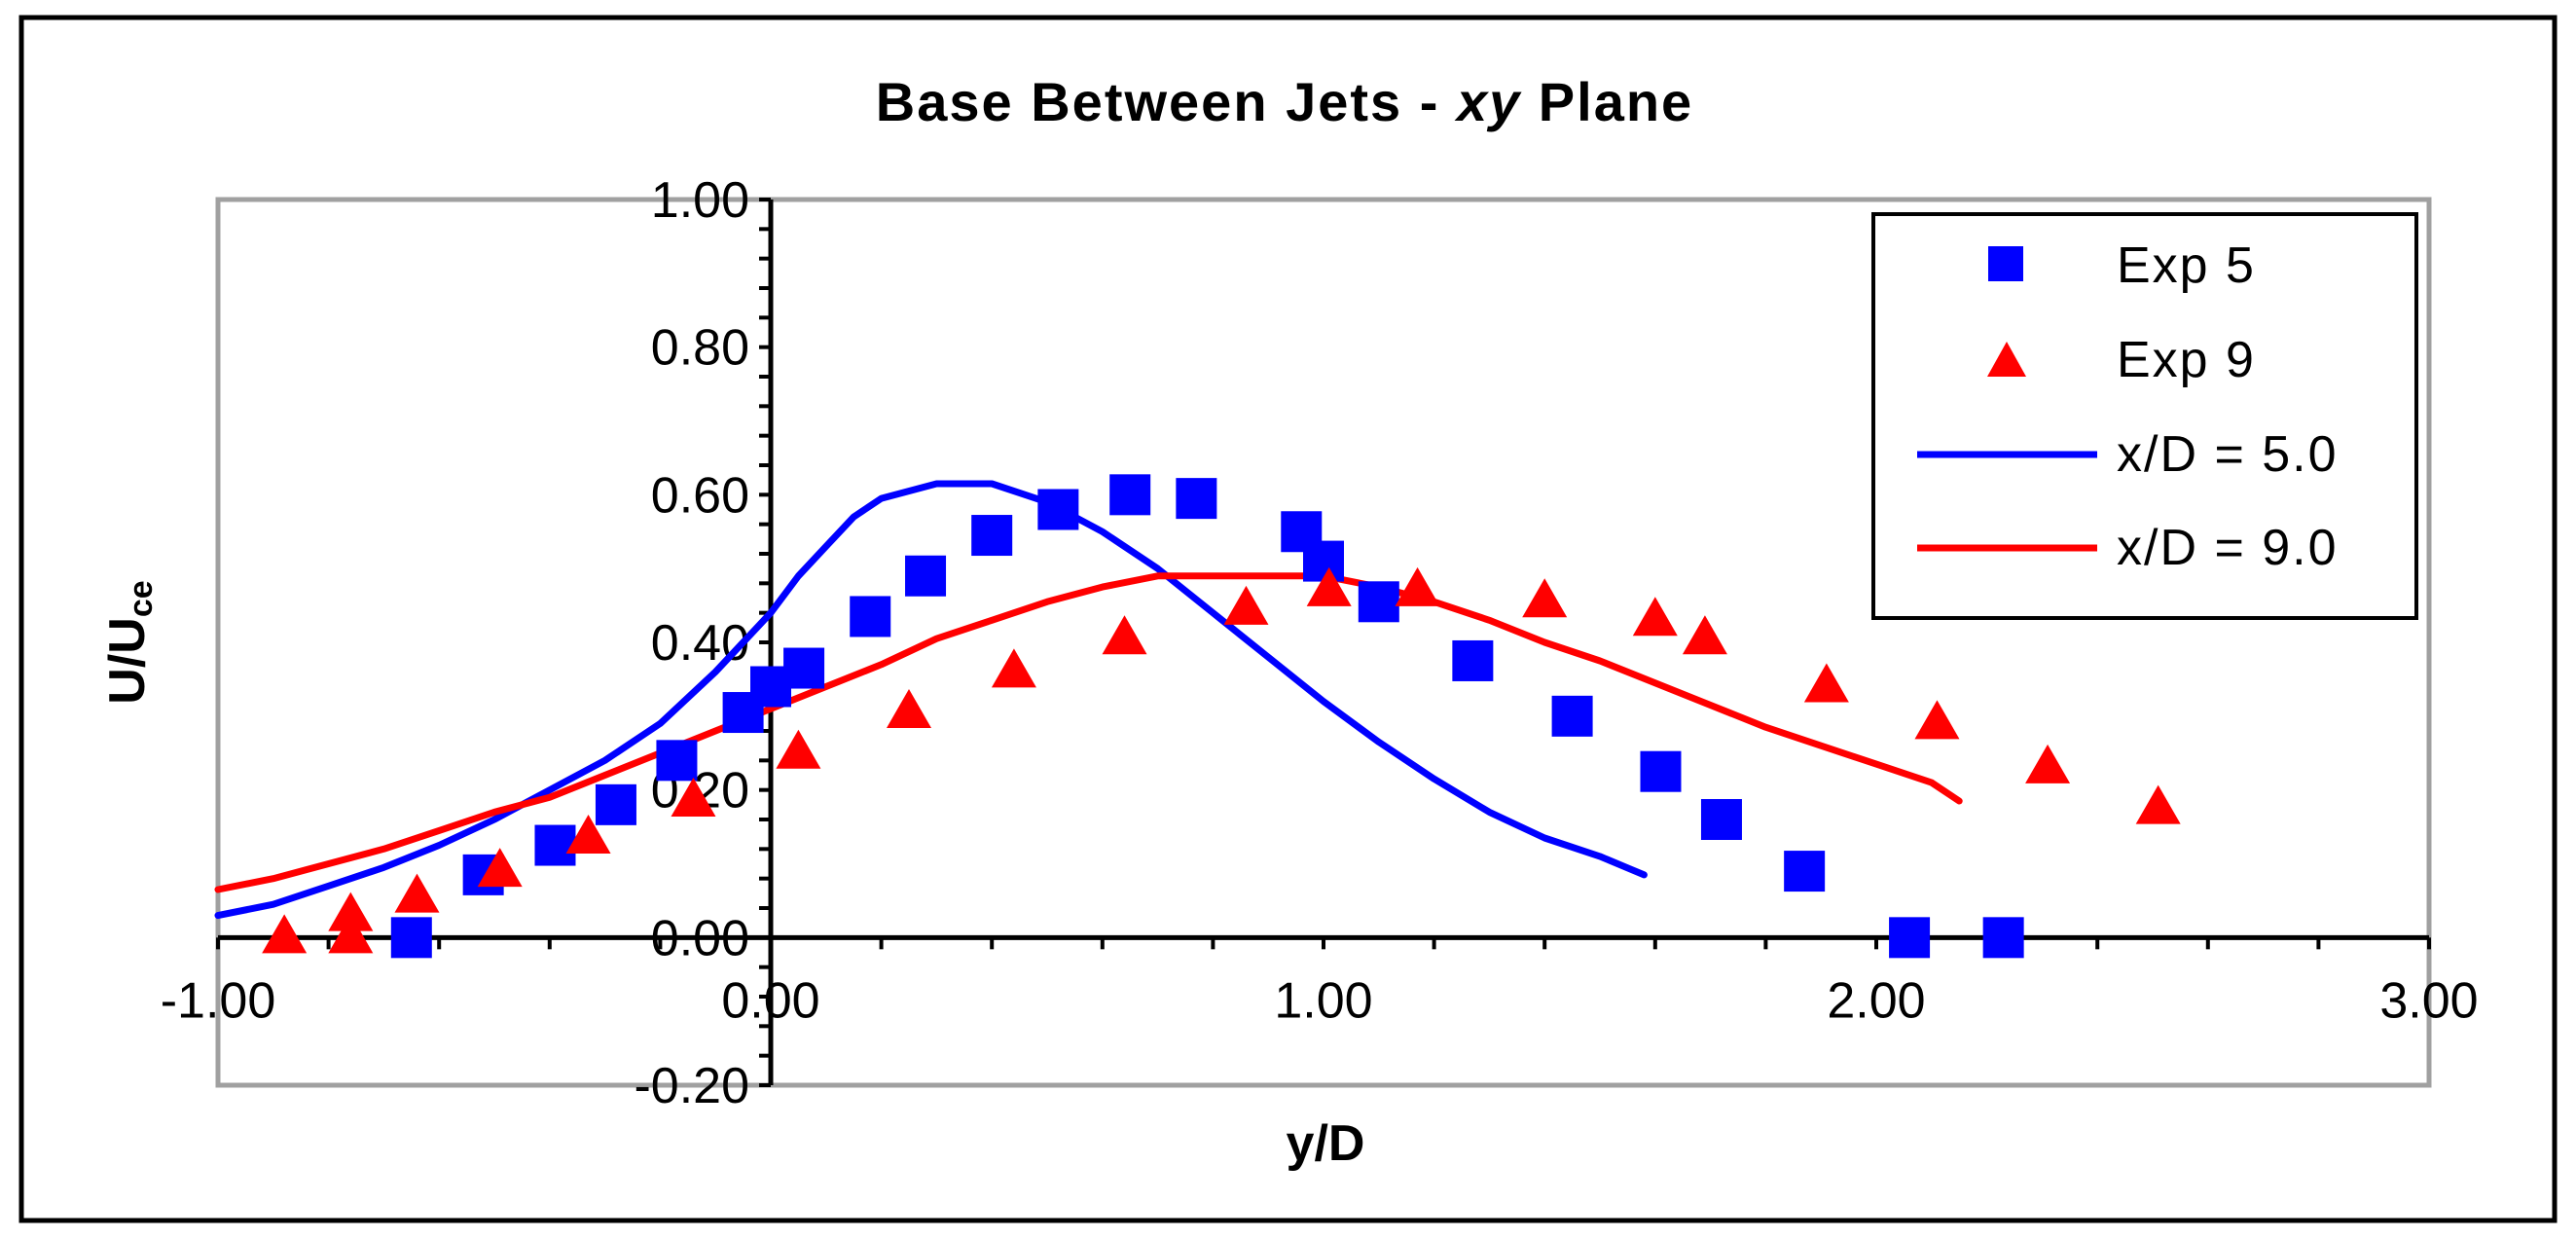 The height and width of the screenshot is (1238, 2576). Describe the element at coordinates (2144, 416) in the screenshot. I see `legend: Exp 5 Exp 9 x/D = 5.0 x/D = 9.0` at that location.